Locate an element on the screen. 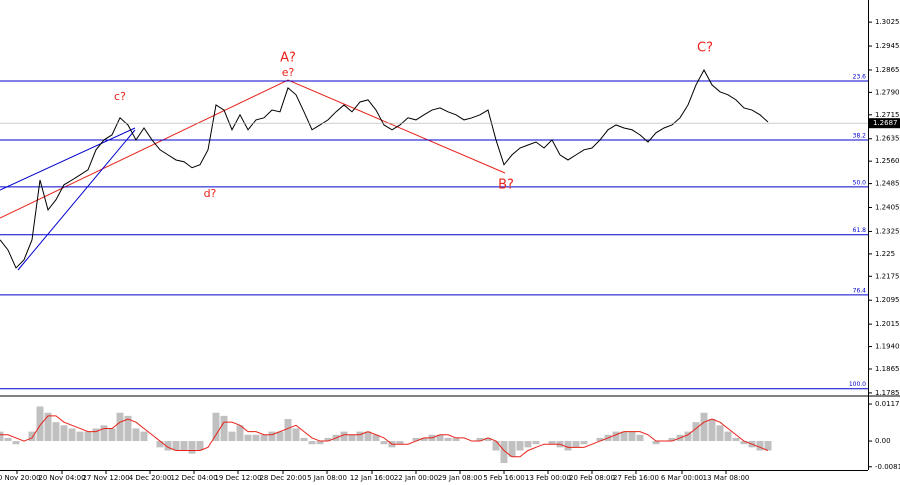 The image size is (900, 485). fib-label: 100.0 is located at coordinates (857, 384).